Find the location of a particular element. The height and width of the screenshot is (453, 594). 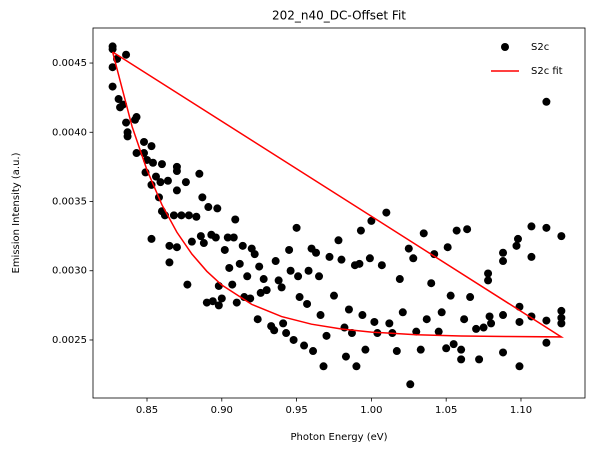

y-tick-label: 0.0030 is located at coordinates (69, 271).